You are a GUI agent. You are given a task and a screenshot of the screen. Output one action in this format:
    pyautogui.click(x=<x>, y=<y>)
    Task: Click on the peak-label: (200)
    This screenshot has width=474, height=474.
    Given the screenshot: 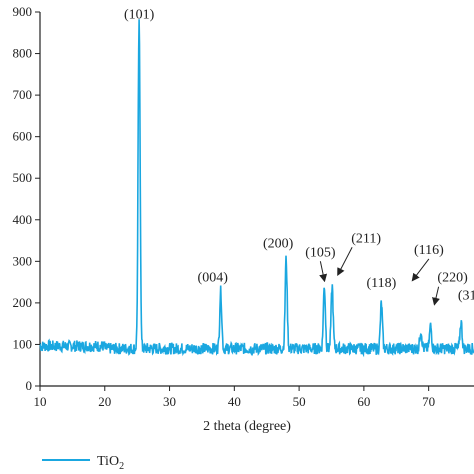 What is the action you would take?
    pyautogui.click(x=278, y=243)
    